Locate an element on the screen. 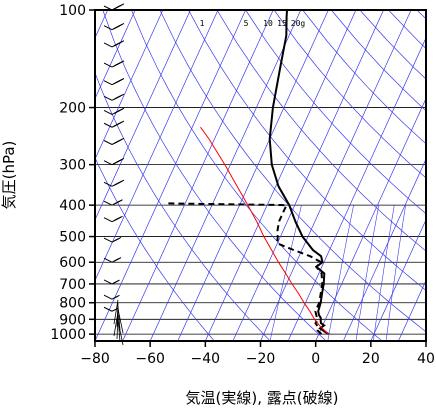 The width and height of the screenshot is (436, 411). series-line-temperature is located at coordinates (299, 172).